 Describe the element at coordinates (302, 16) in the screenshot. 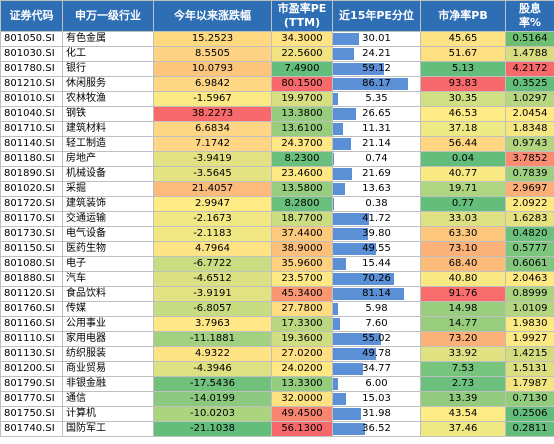

I see `header-pe-ttm: 市盈率PE (TTM)` at that location.